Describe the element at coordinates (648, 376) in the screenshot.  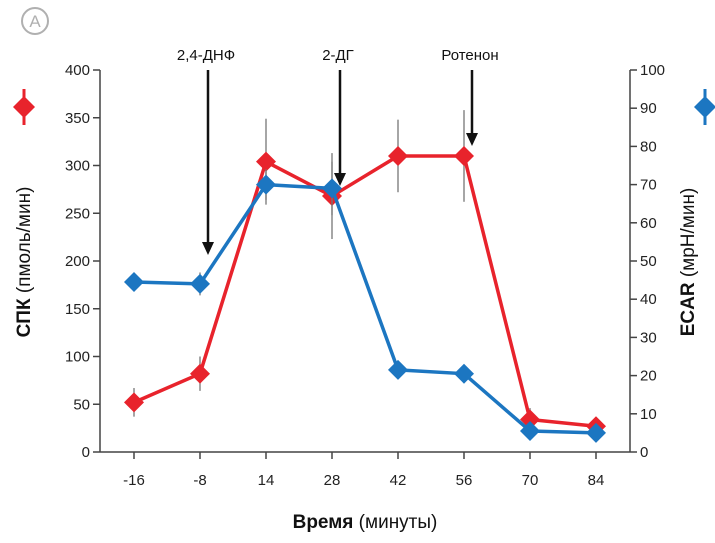
I see `y-right-tick-label: 20` at that location.